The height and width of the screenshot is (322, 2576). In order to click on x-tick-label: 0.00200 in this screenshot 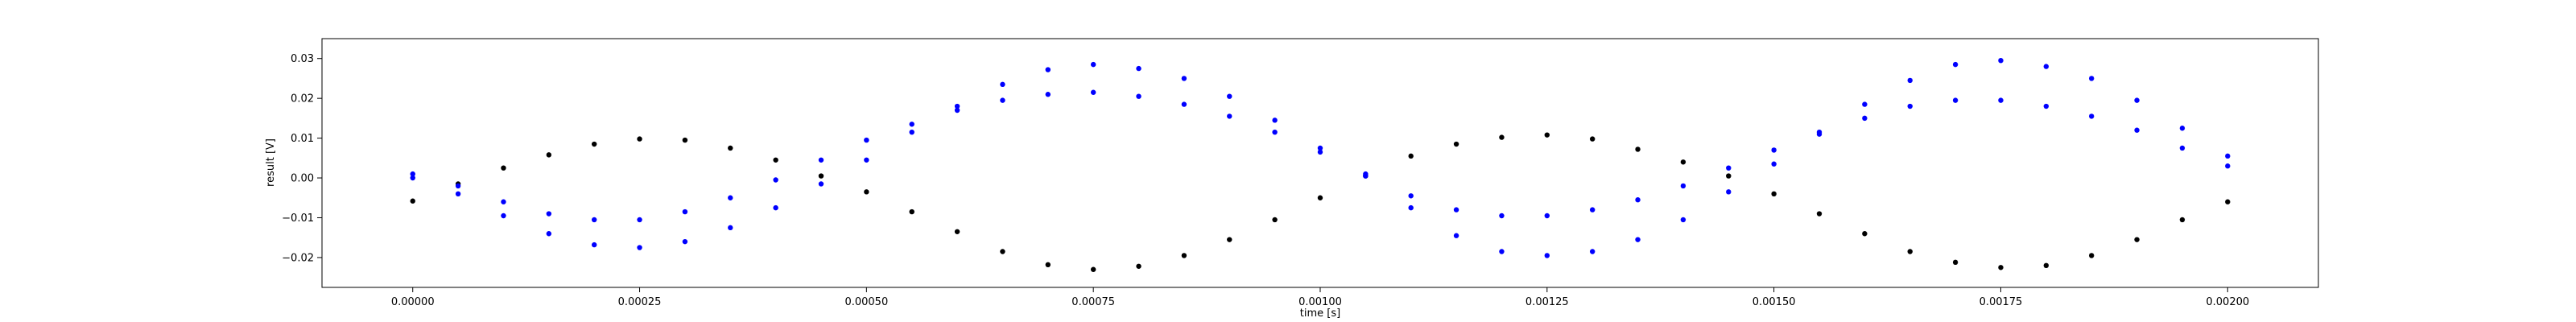, I will do `click(2227, 302)`.